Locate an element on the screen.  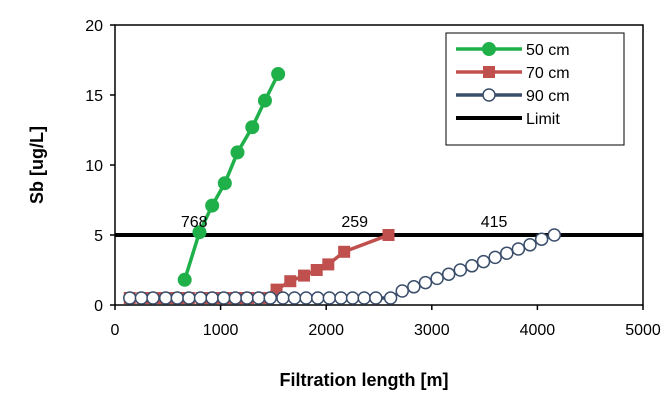
x-tick-label: 4000 is located at coordinates (538, 330).